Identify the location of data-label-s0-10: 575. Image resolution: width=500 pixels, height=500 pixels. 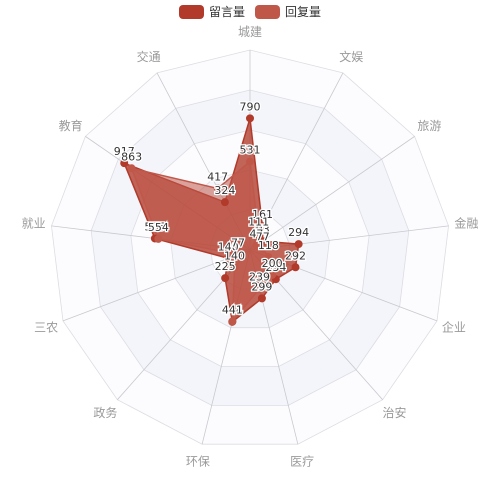
(154, 226).